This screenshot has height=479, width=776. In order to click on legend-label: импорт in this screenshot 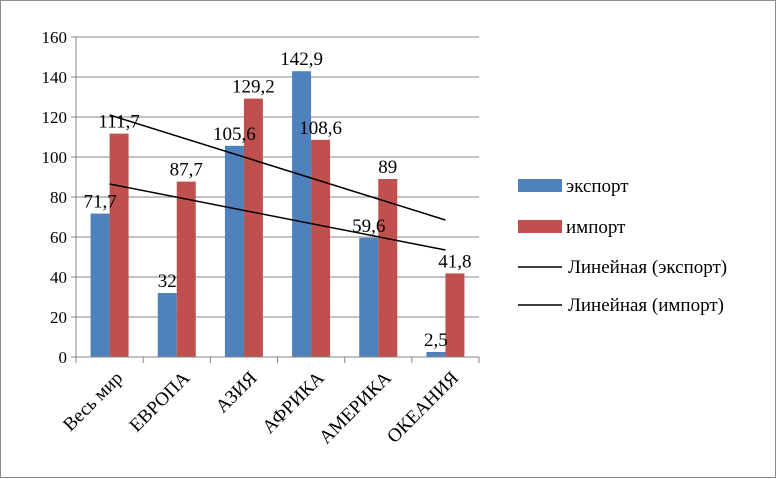, I will do `click(596, 227)`.